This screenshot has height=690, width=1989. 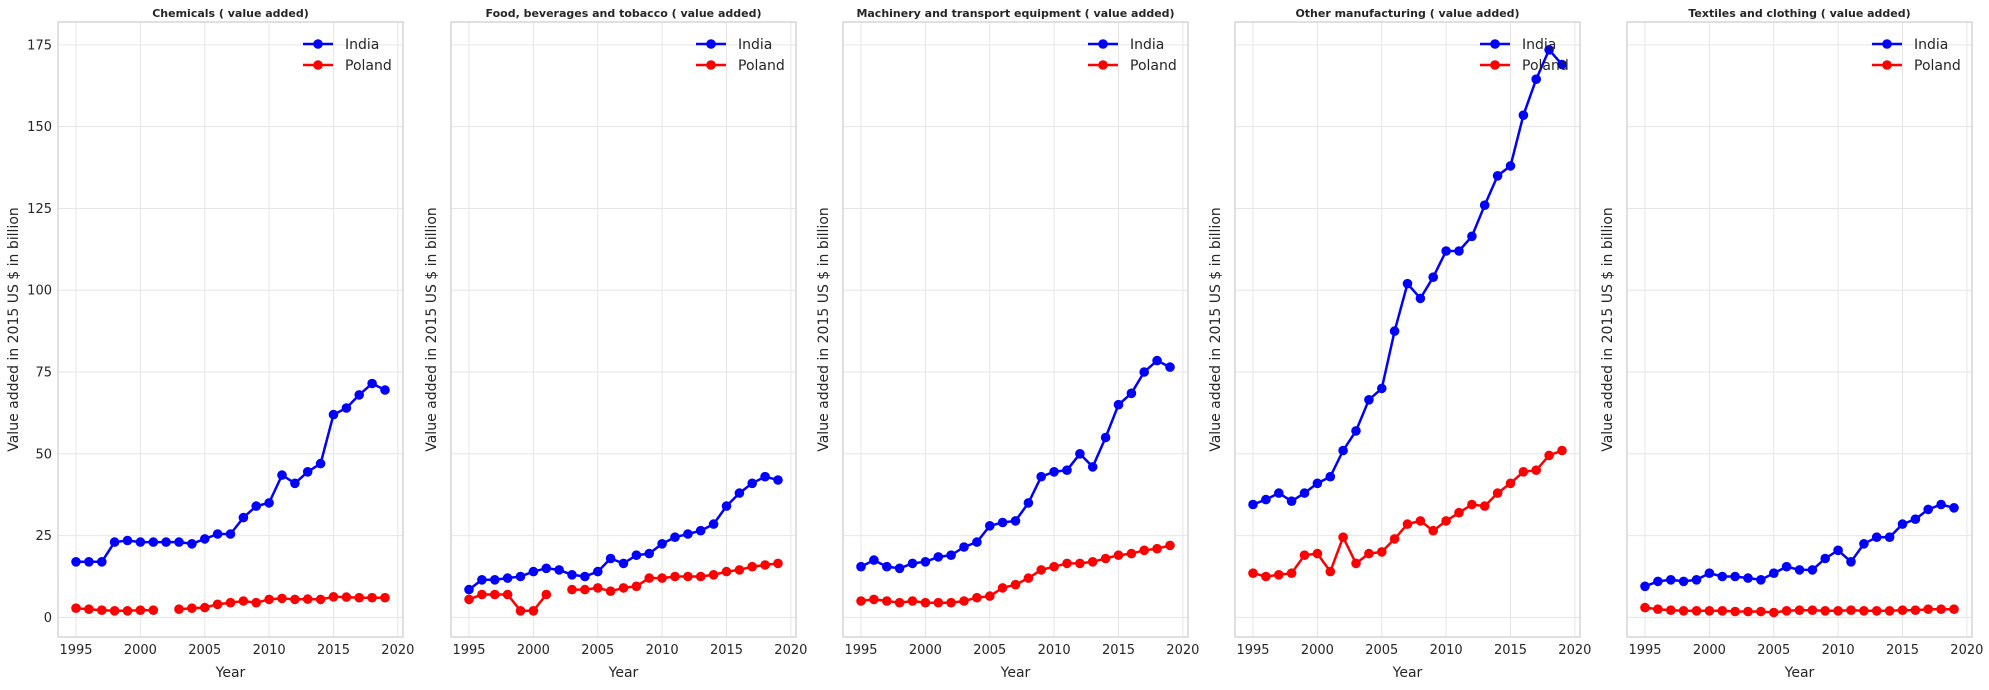 I want to click on x-tick-label: 2020, so click(x=1182, y=650).